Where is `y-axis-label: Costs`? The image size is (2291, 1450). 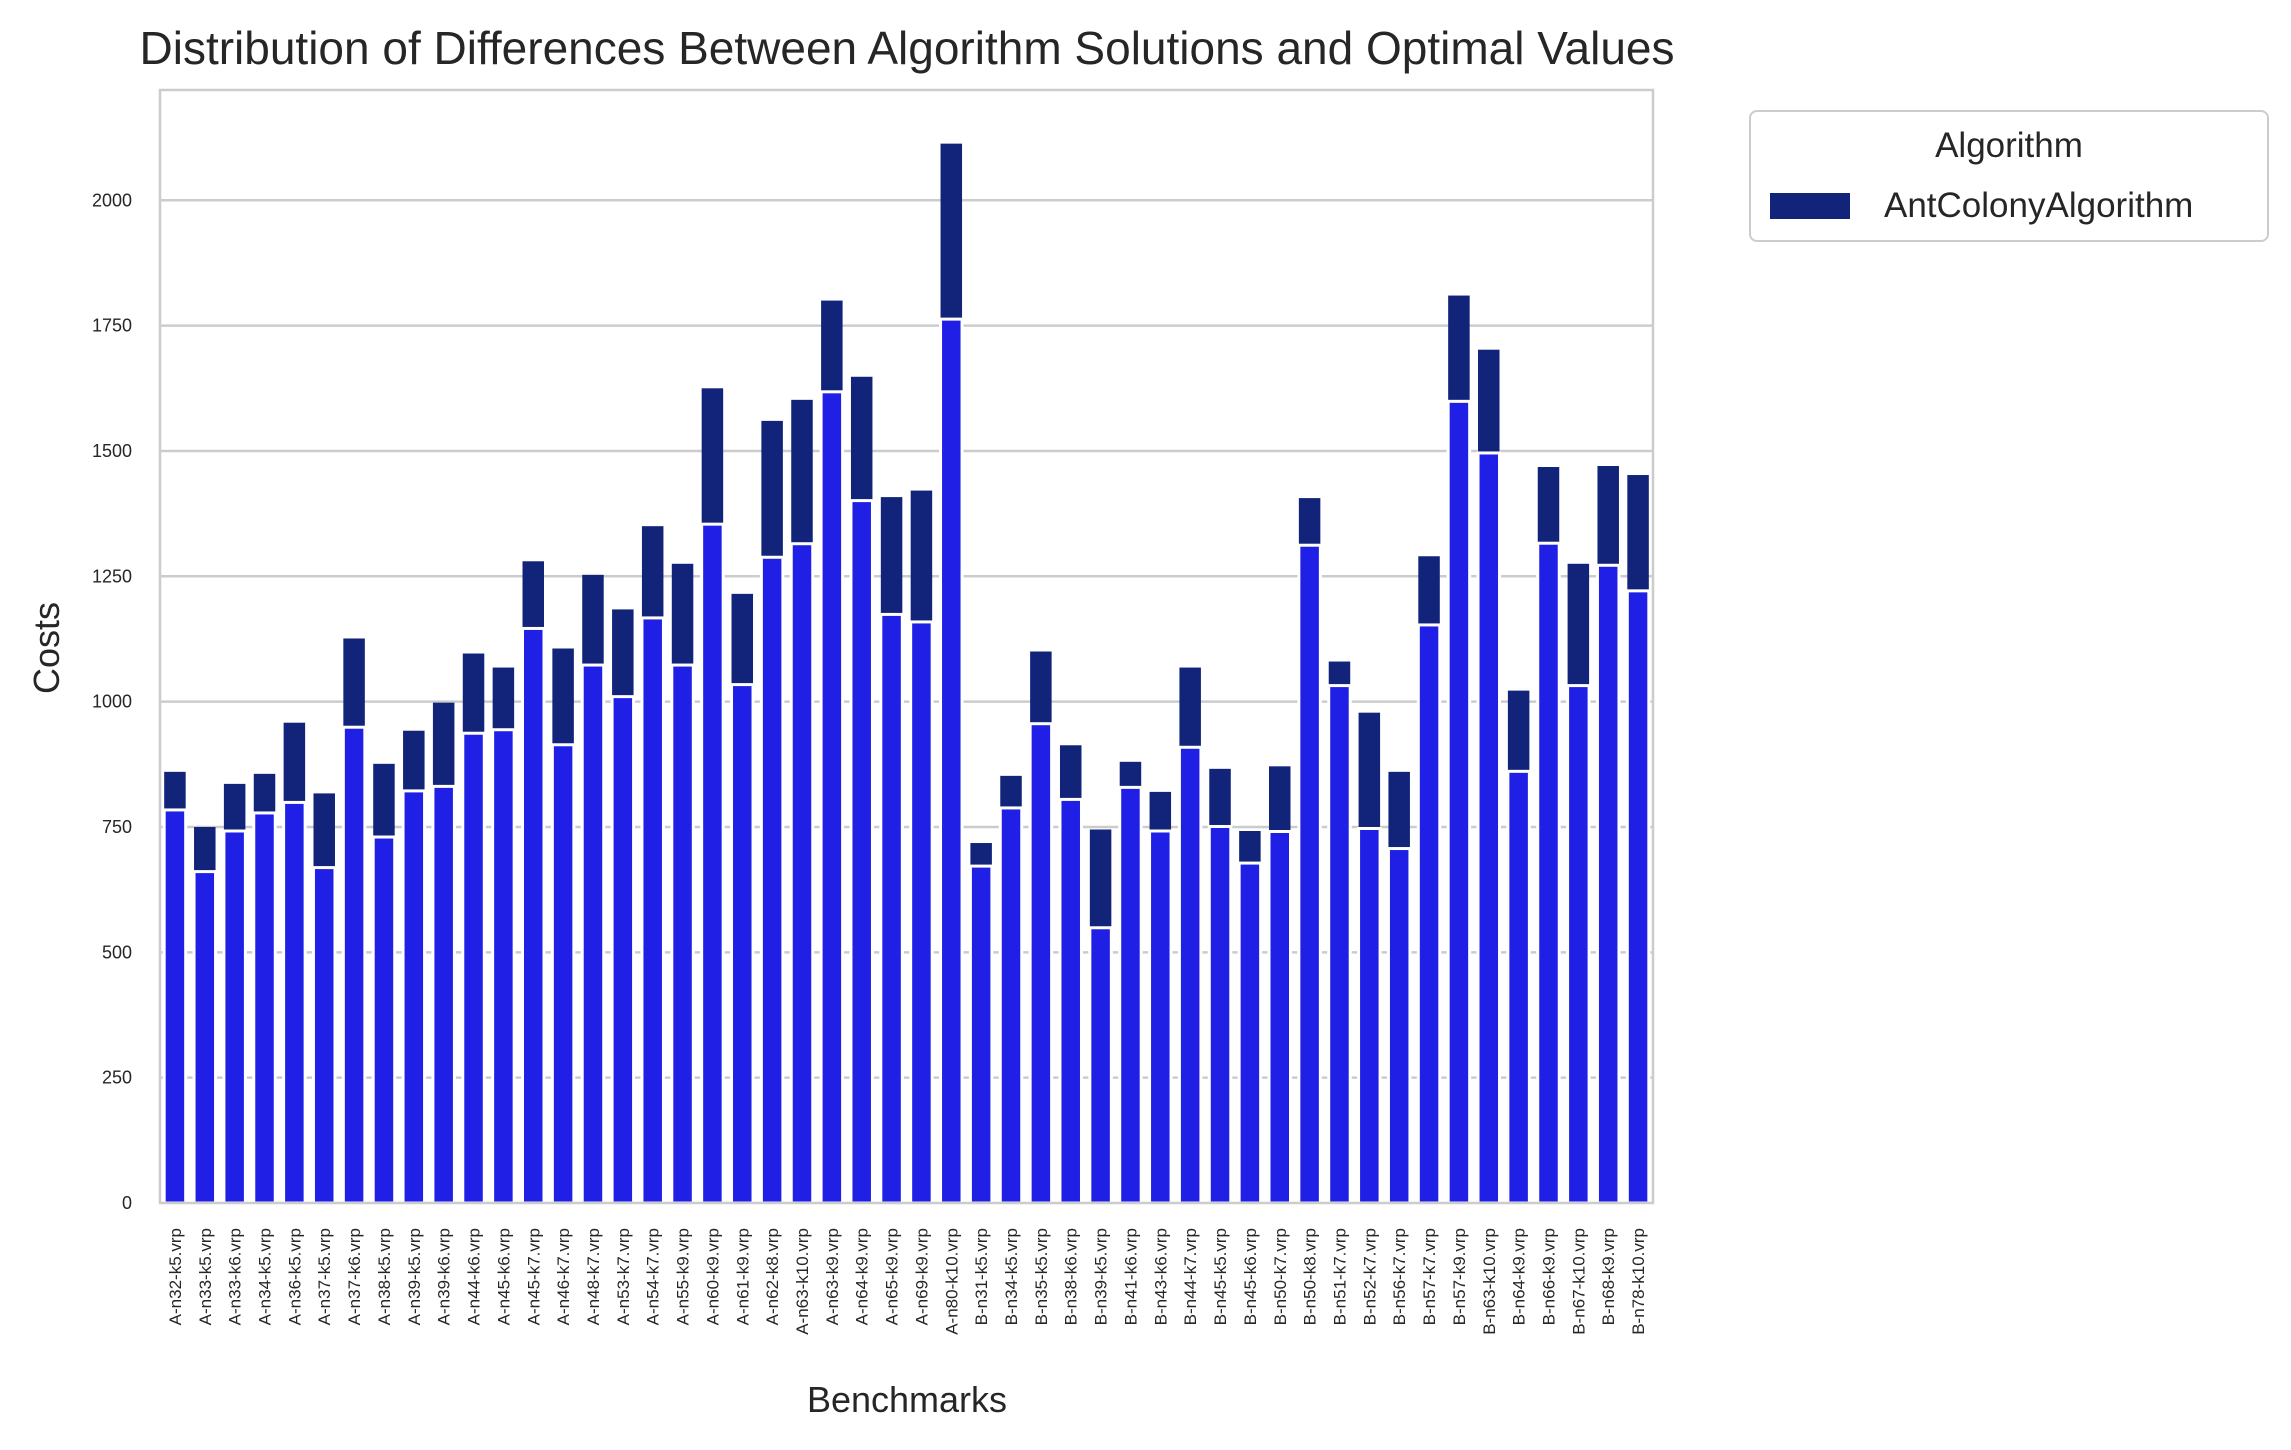 y-axis-label: Costs is located at coordinates (46, 648).